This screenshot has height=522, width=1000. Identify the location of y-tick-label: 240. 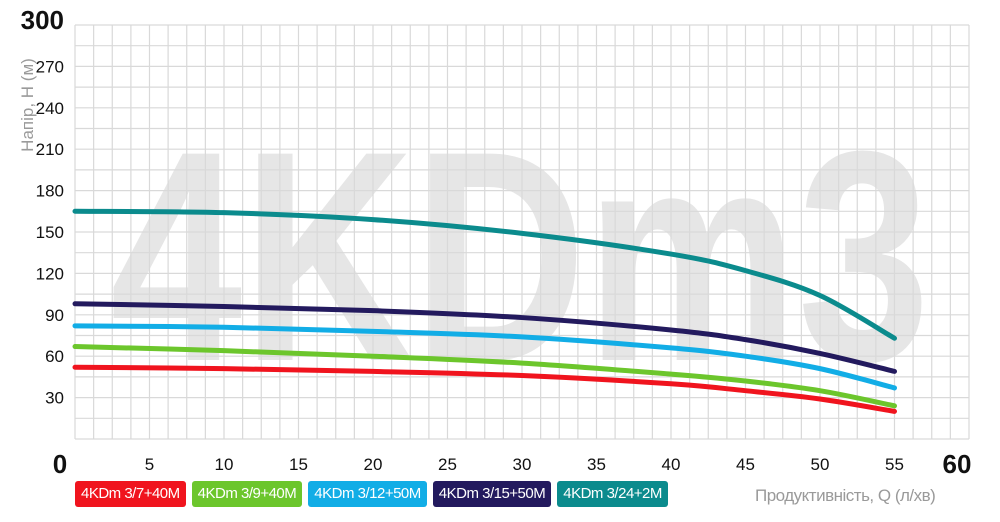
(50, 108).